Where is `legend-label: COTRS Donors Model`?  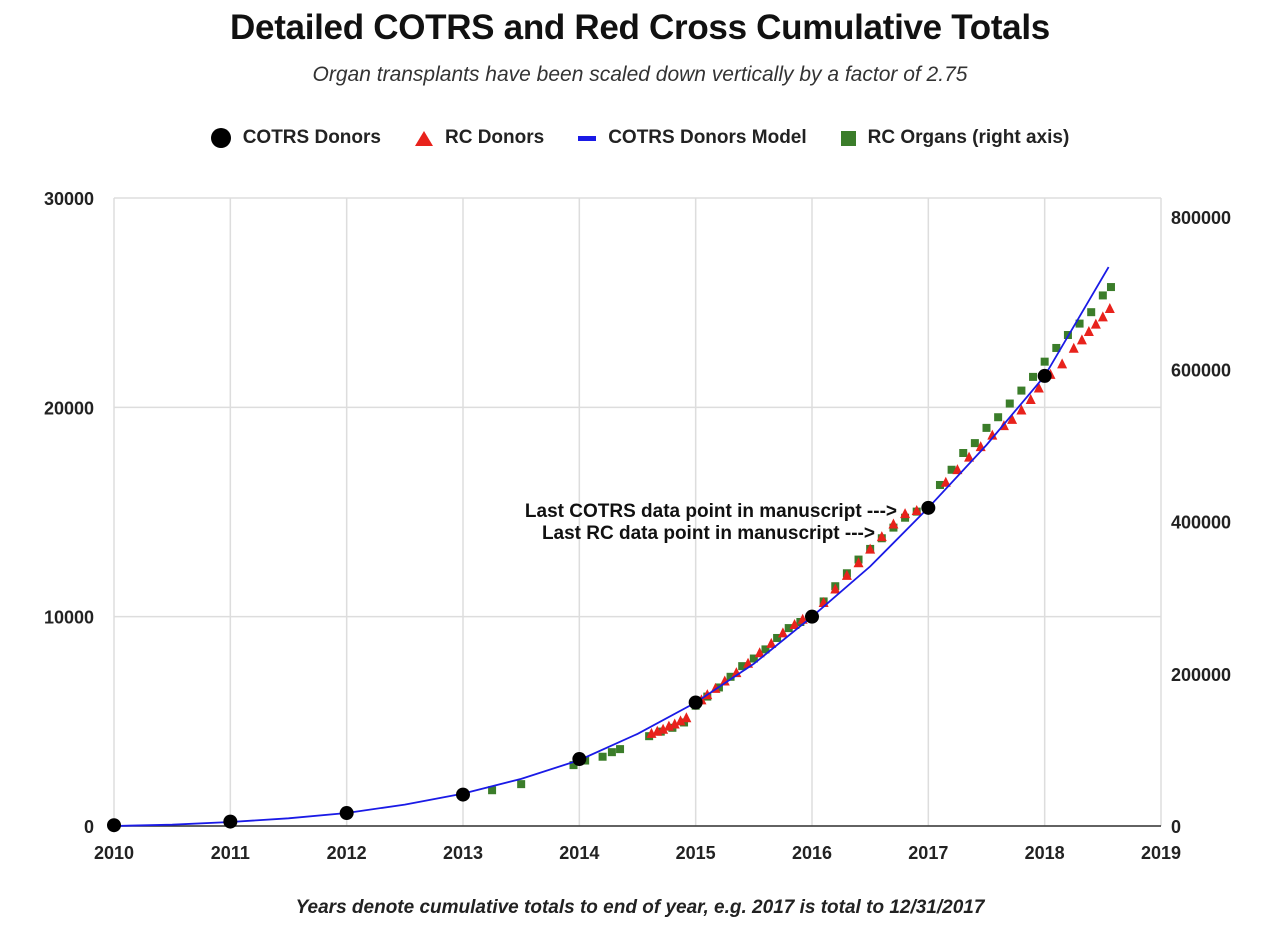 legend-label: COTRS Donors Model is located at coordinates (707, 137).